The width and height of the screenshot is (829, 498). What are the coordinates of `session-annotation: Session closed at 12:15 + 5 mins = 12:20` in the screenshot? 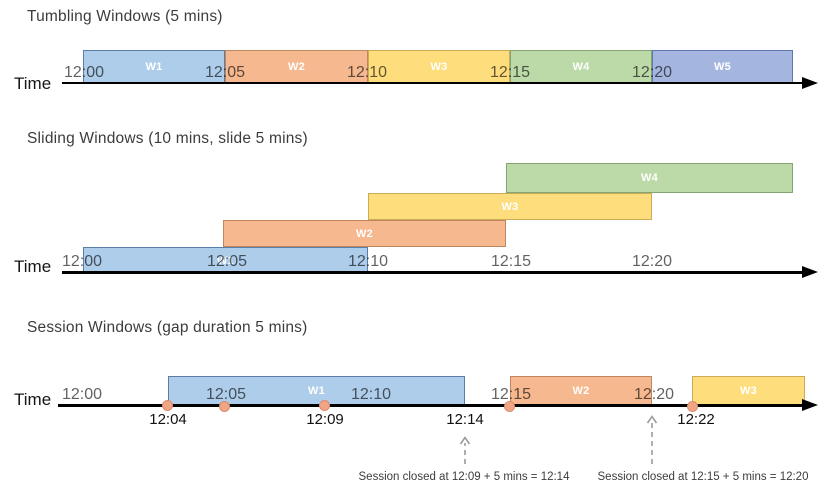 It's located at (703, 477).